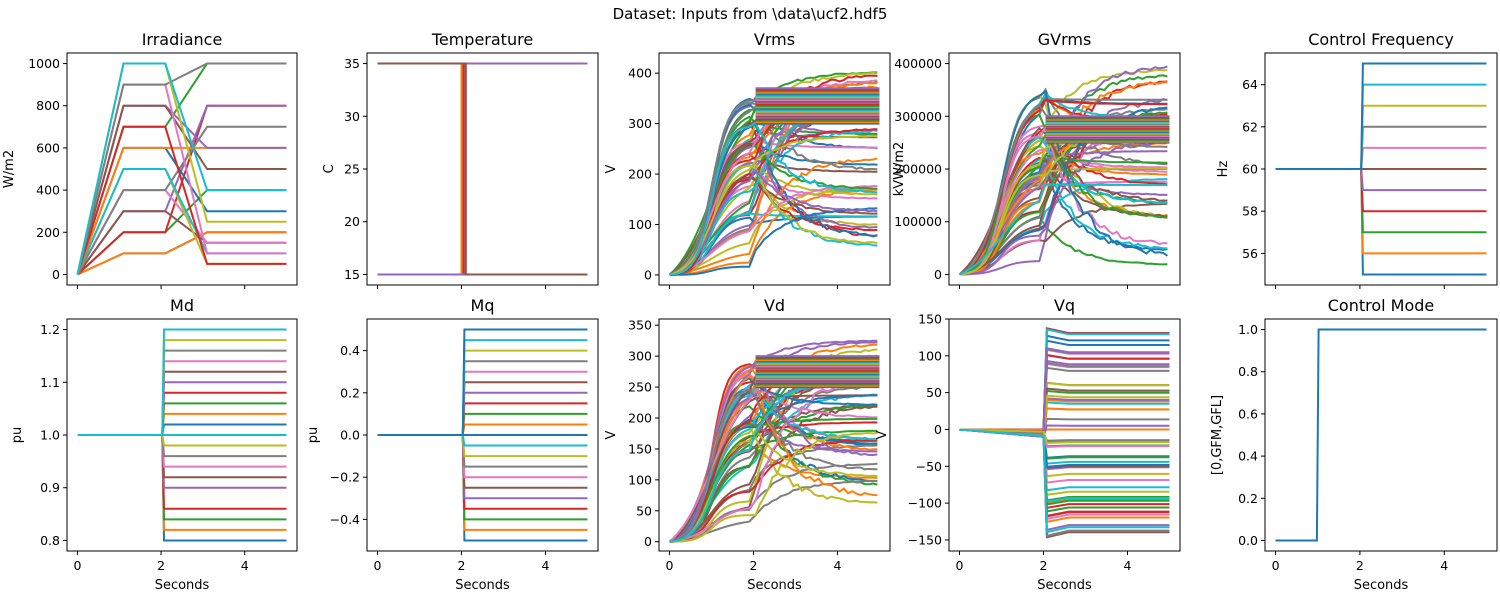 This screenshot has height=600, width=1500. What do you see at coordinates (640, 174) in the screenshot?
I see `vrms-ytick-label: 200` at bounding box center [640, 174].